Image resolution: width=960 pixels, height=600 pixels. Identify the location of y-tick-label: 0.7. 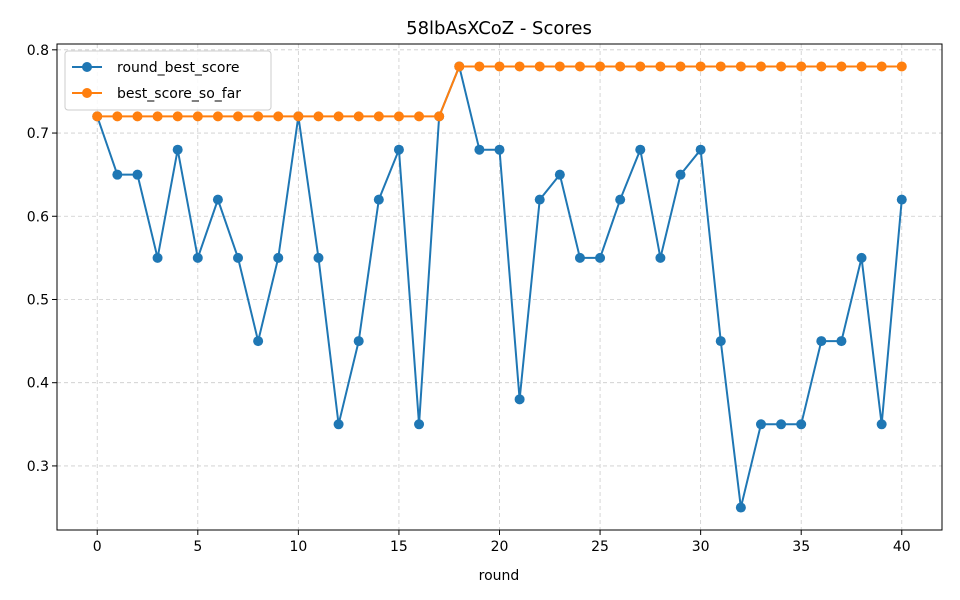
(38, 134).